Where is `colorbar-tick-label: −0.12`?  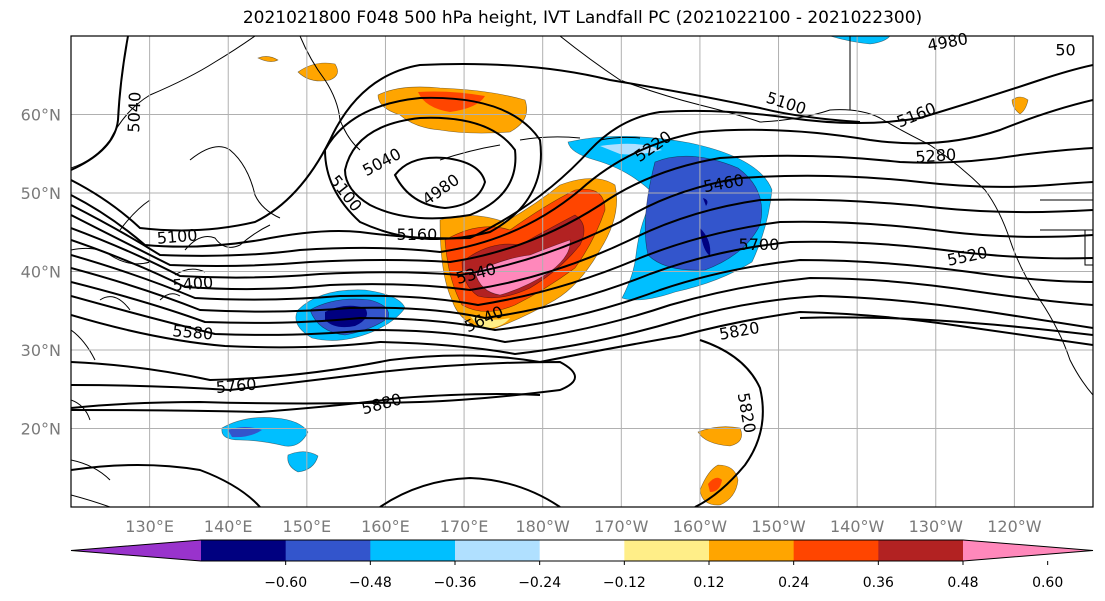
colorbar-tick-label: −0.12 is located at coordinates (624, 583).